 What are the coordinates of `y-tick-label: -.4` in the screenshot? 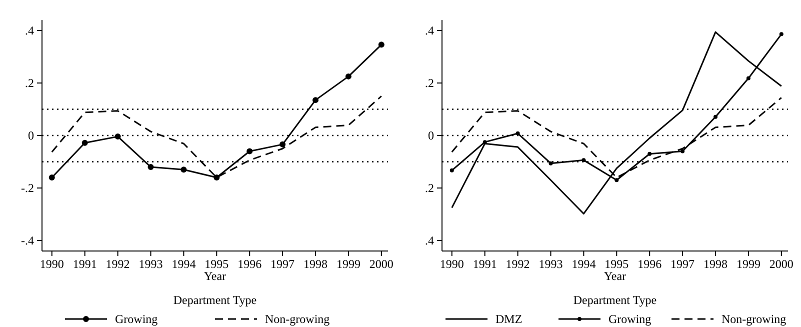 It's located at (27, 241).